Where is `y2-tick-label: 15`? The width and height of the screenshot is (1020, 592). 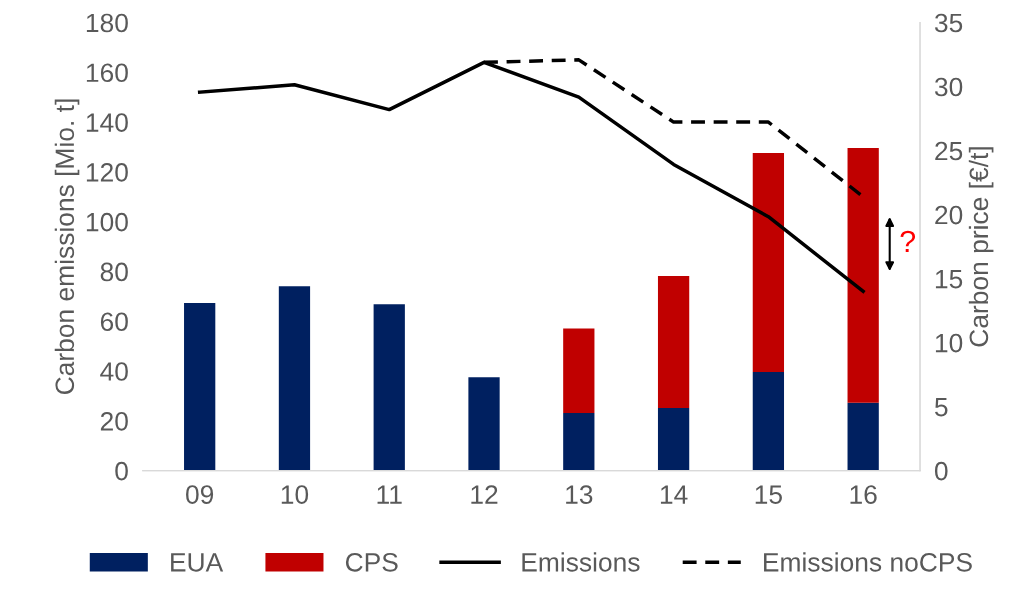
y2-tick-label: 15 is located at coordinates (949, 279).